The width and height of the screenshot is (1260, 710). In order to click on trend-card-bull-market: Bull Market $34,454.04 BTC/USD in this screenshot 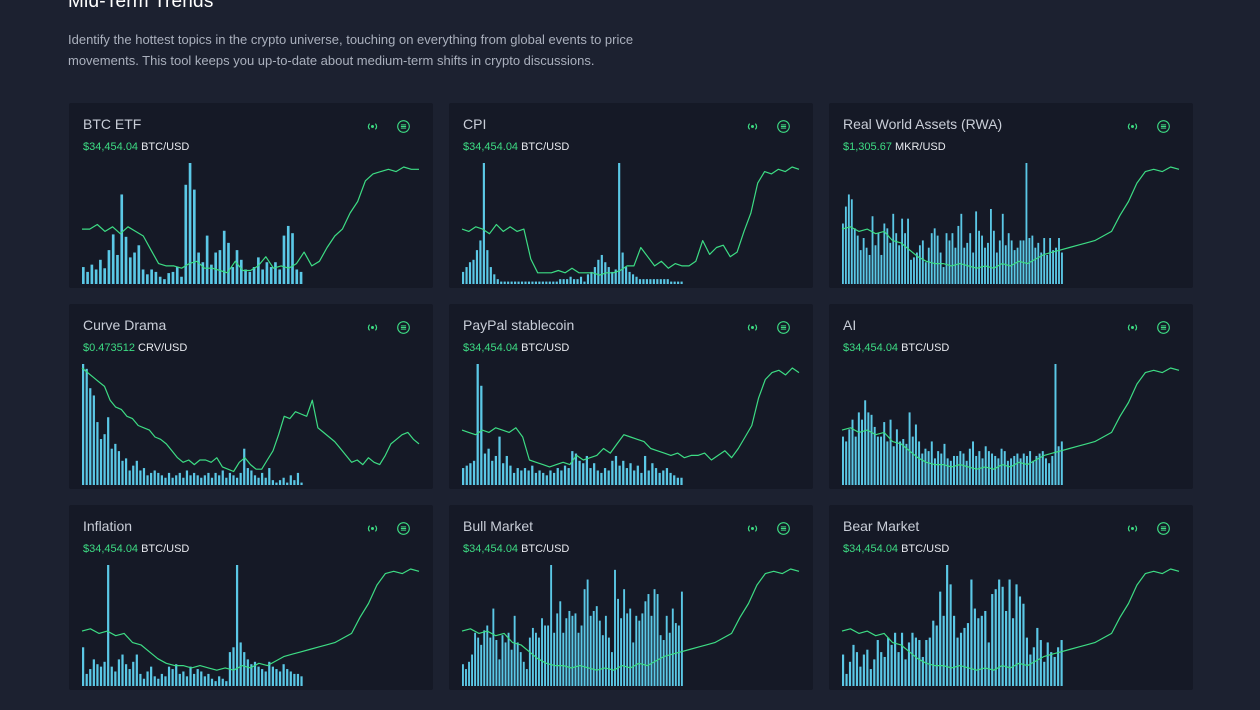, I will do `click(631, 597)`.